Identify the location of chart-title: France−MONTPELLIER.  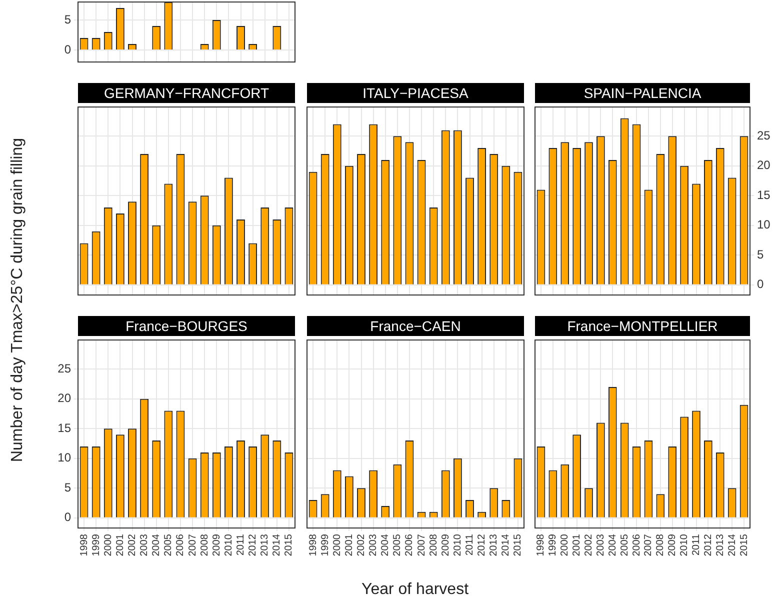
(642, 326).